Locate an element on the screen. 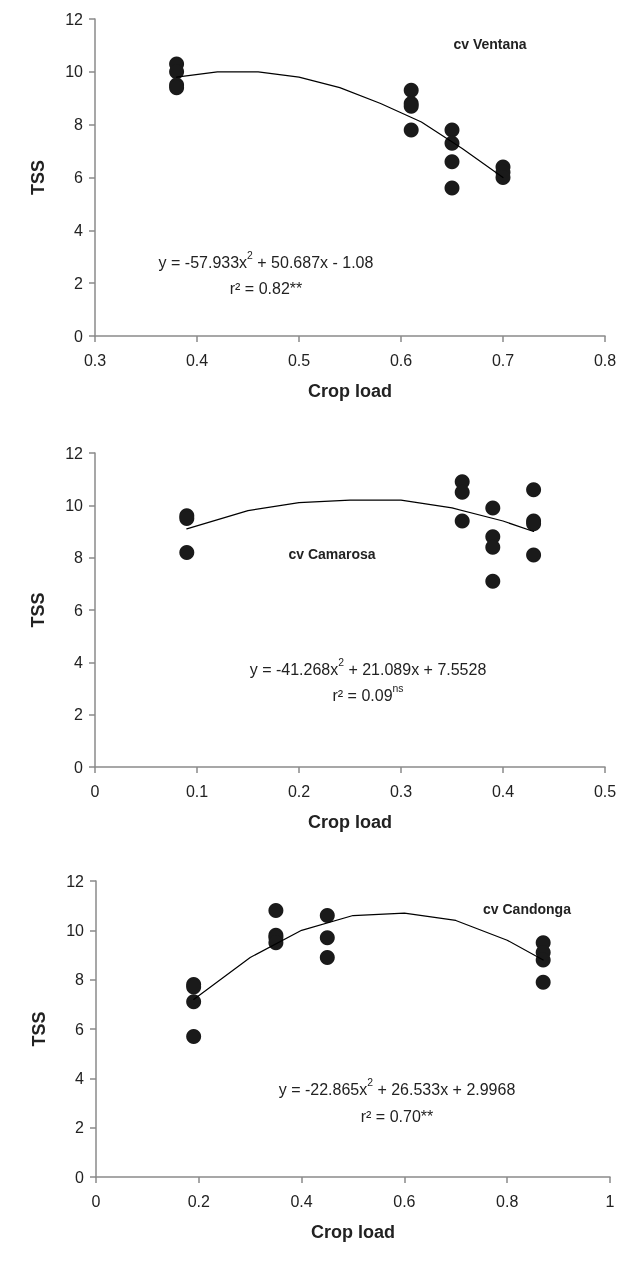  annotation: r² = 0.82** is located at coordinates (266, 288).